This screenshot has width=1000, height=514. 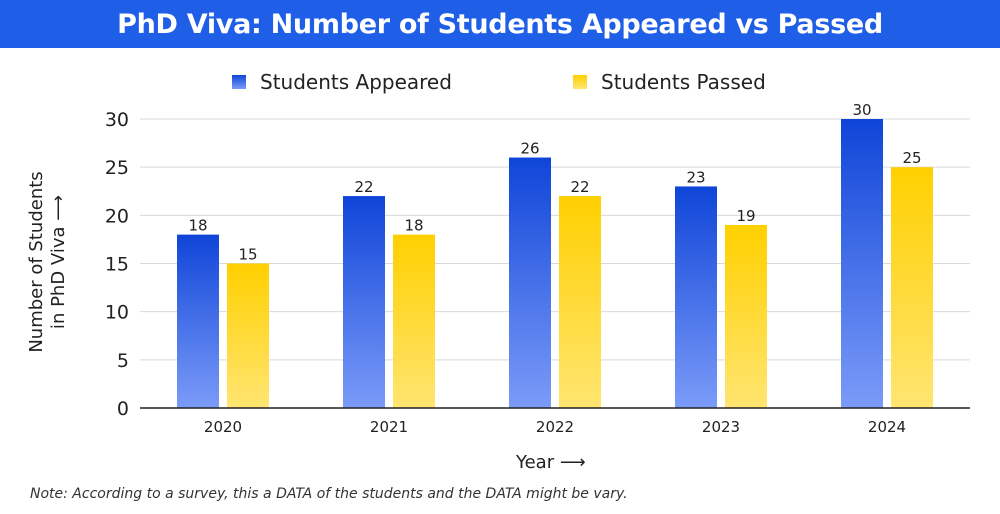 What do you see at coordinates (580, 302) in the screenshot?
I see `bar-passed-2022` at bounding box center [580, 302].